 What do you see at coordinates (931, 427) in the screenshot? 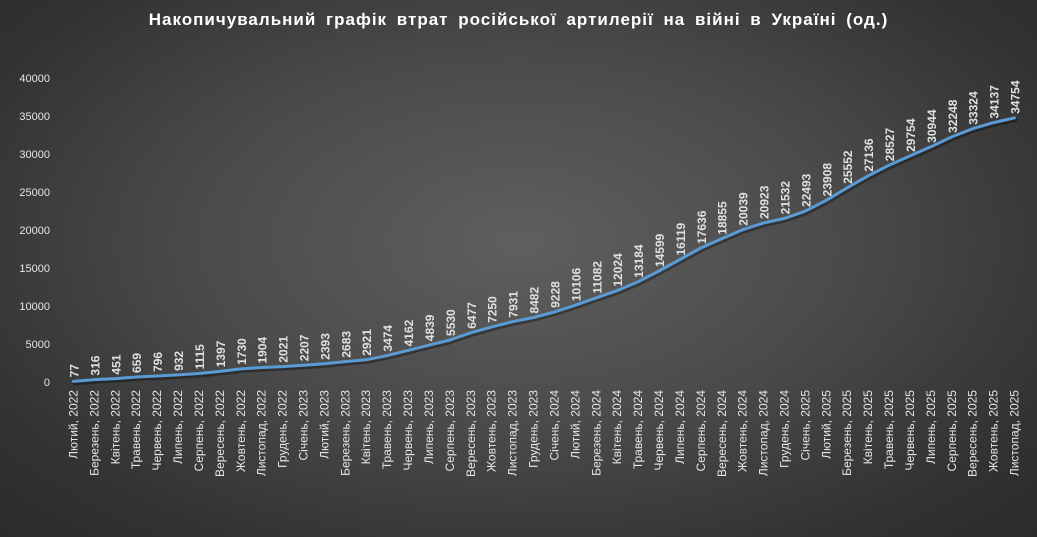
I see `x-tick-label: Липень, 2025` at bounding box center [931, 427].